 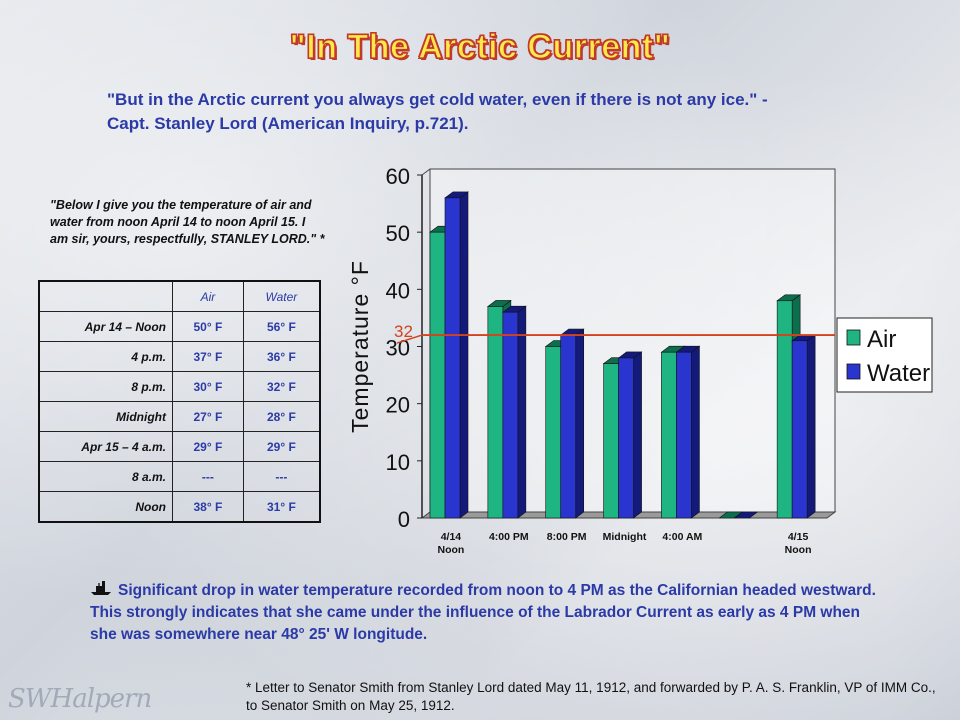 I want to click on x-tick-label: 4:00 AM, so click(x=682, y=537).